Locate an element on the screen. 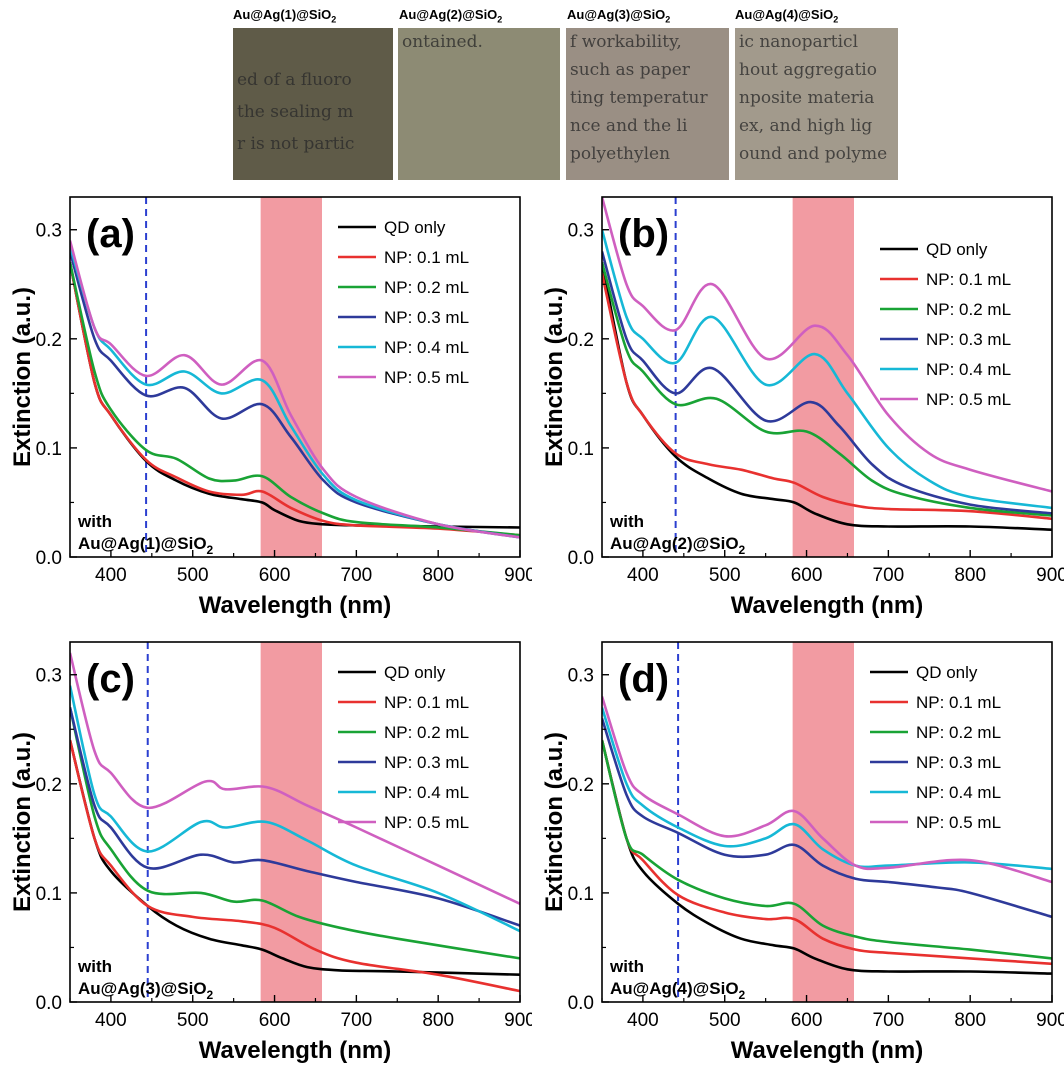  annotation-sample: Au@Ag(1)@SiO2 is located at coordinates (146, 545).